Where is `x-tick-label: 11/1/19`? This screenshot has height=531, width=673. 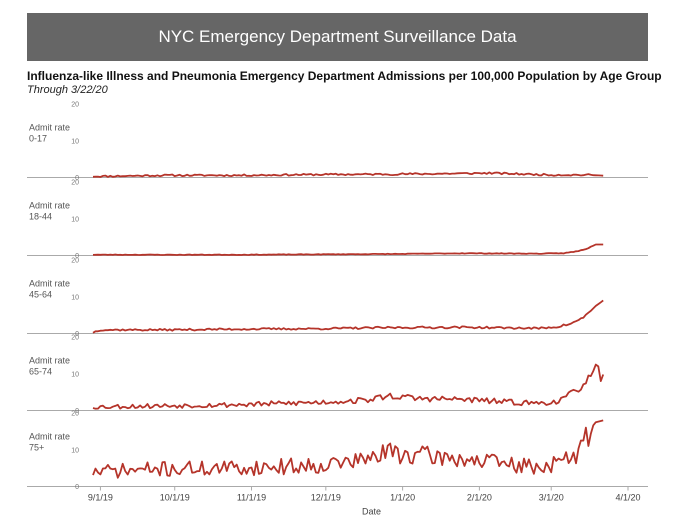
x-tick-label: 11/1/19 is located at coordinates (251, 498).